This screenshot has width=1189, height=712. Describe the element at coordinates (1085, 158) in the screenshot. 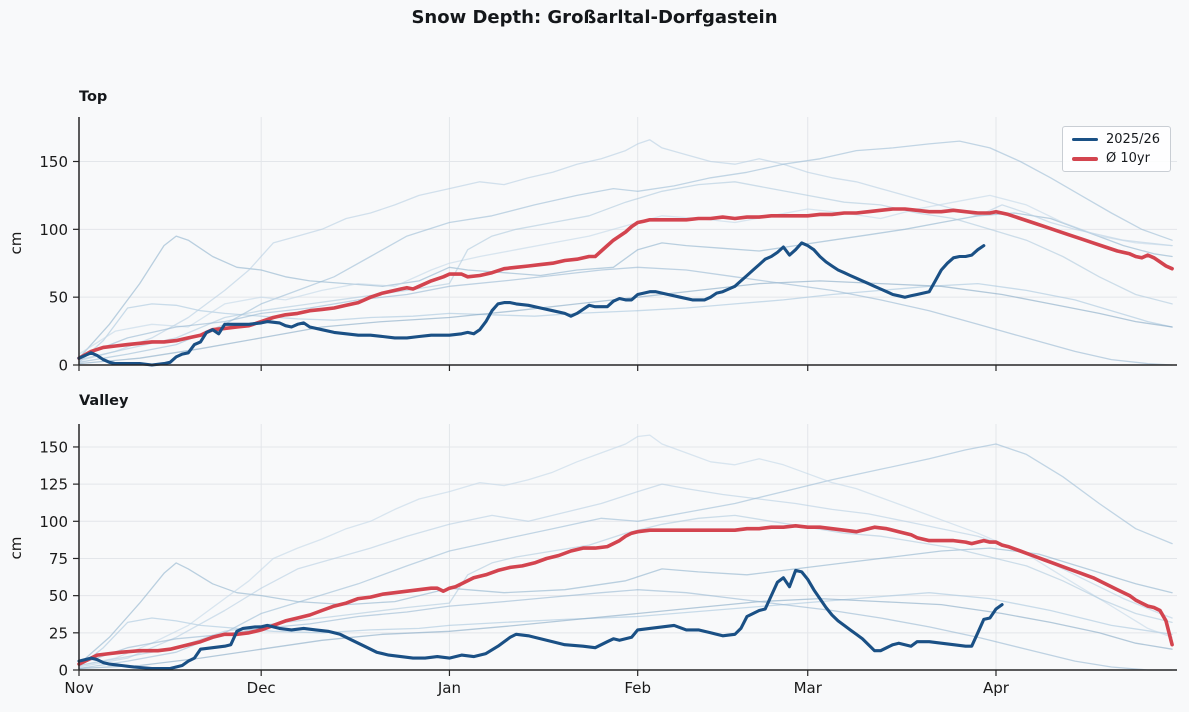

I see `legend-swatch-10yr-mean` at that location.